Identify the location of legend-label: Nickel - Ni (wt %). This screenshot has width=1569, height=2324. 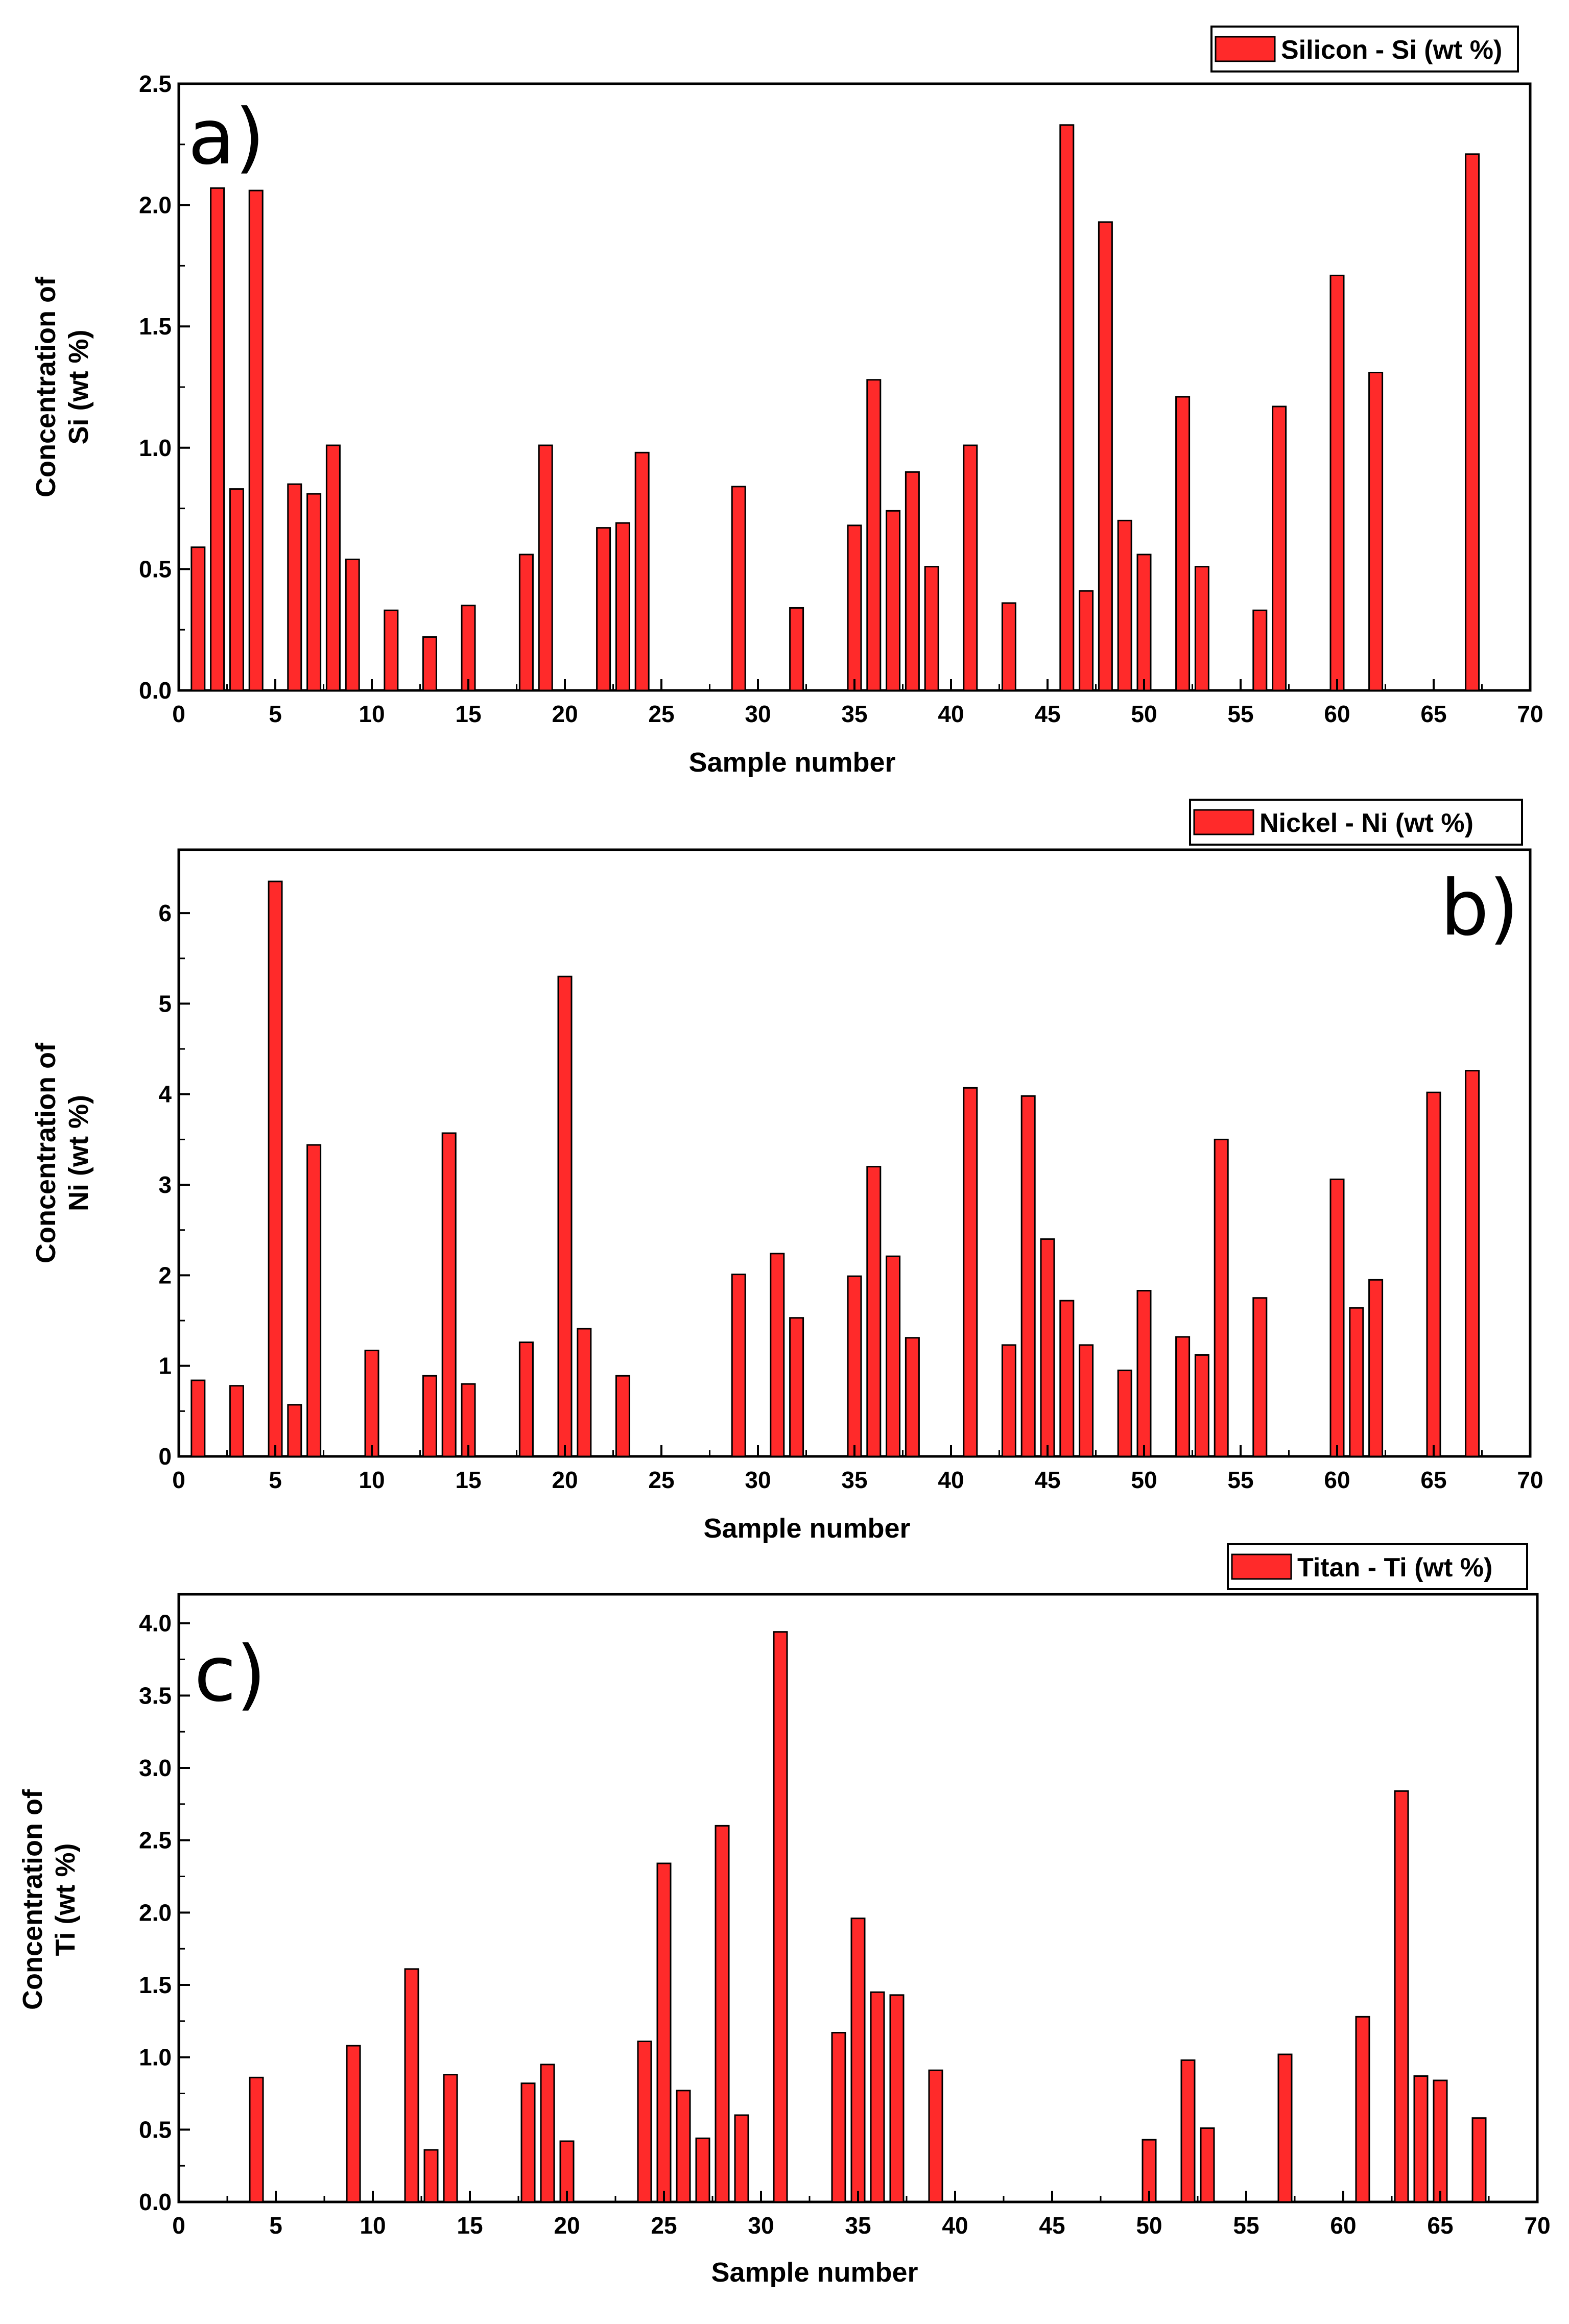
(1366, 823).